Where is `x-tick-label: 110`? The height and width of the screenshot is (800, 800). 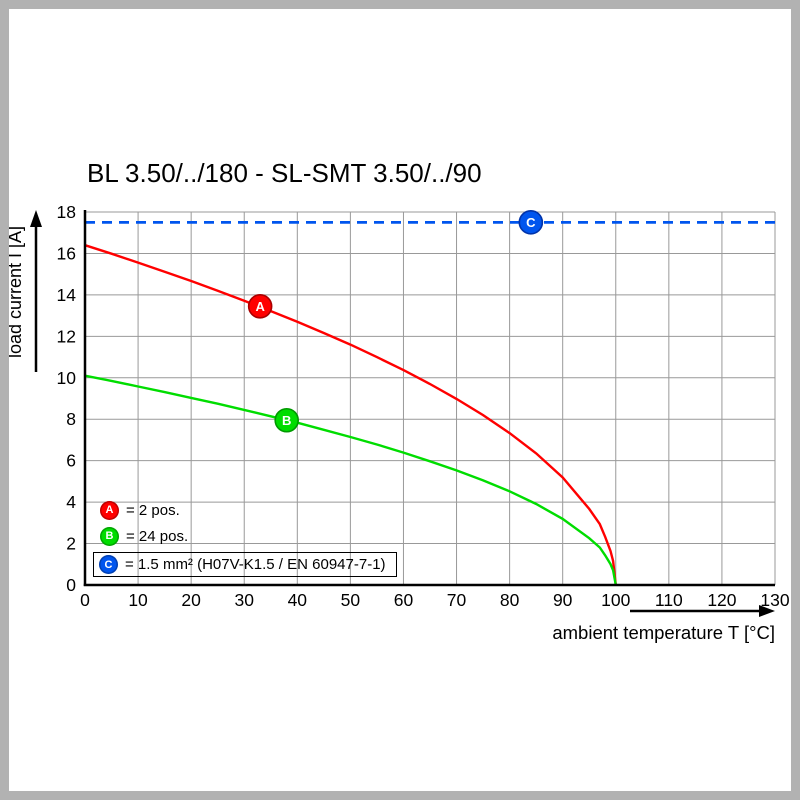
x-tick-label: 110 is located at coordinates (669, 600).